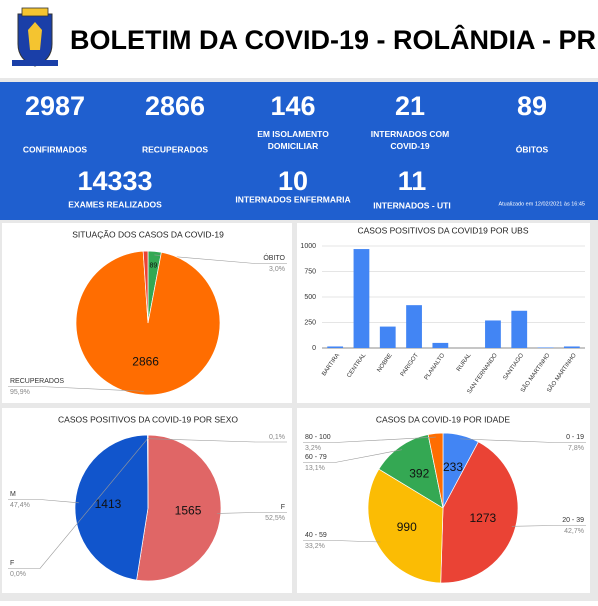 This screenshot has width=598, height=606. Describe the element at coordinates (114, 181) in the screenshot. I see `stat-value: 14333` at that location.